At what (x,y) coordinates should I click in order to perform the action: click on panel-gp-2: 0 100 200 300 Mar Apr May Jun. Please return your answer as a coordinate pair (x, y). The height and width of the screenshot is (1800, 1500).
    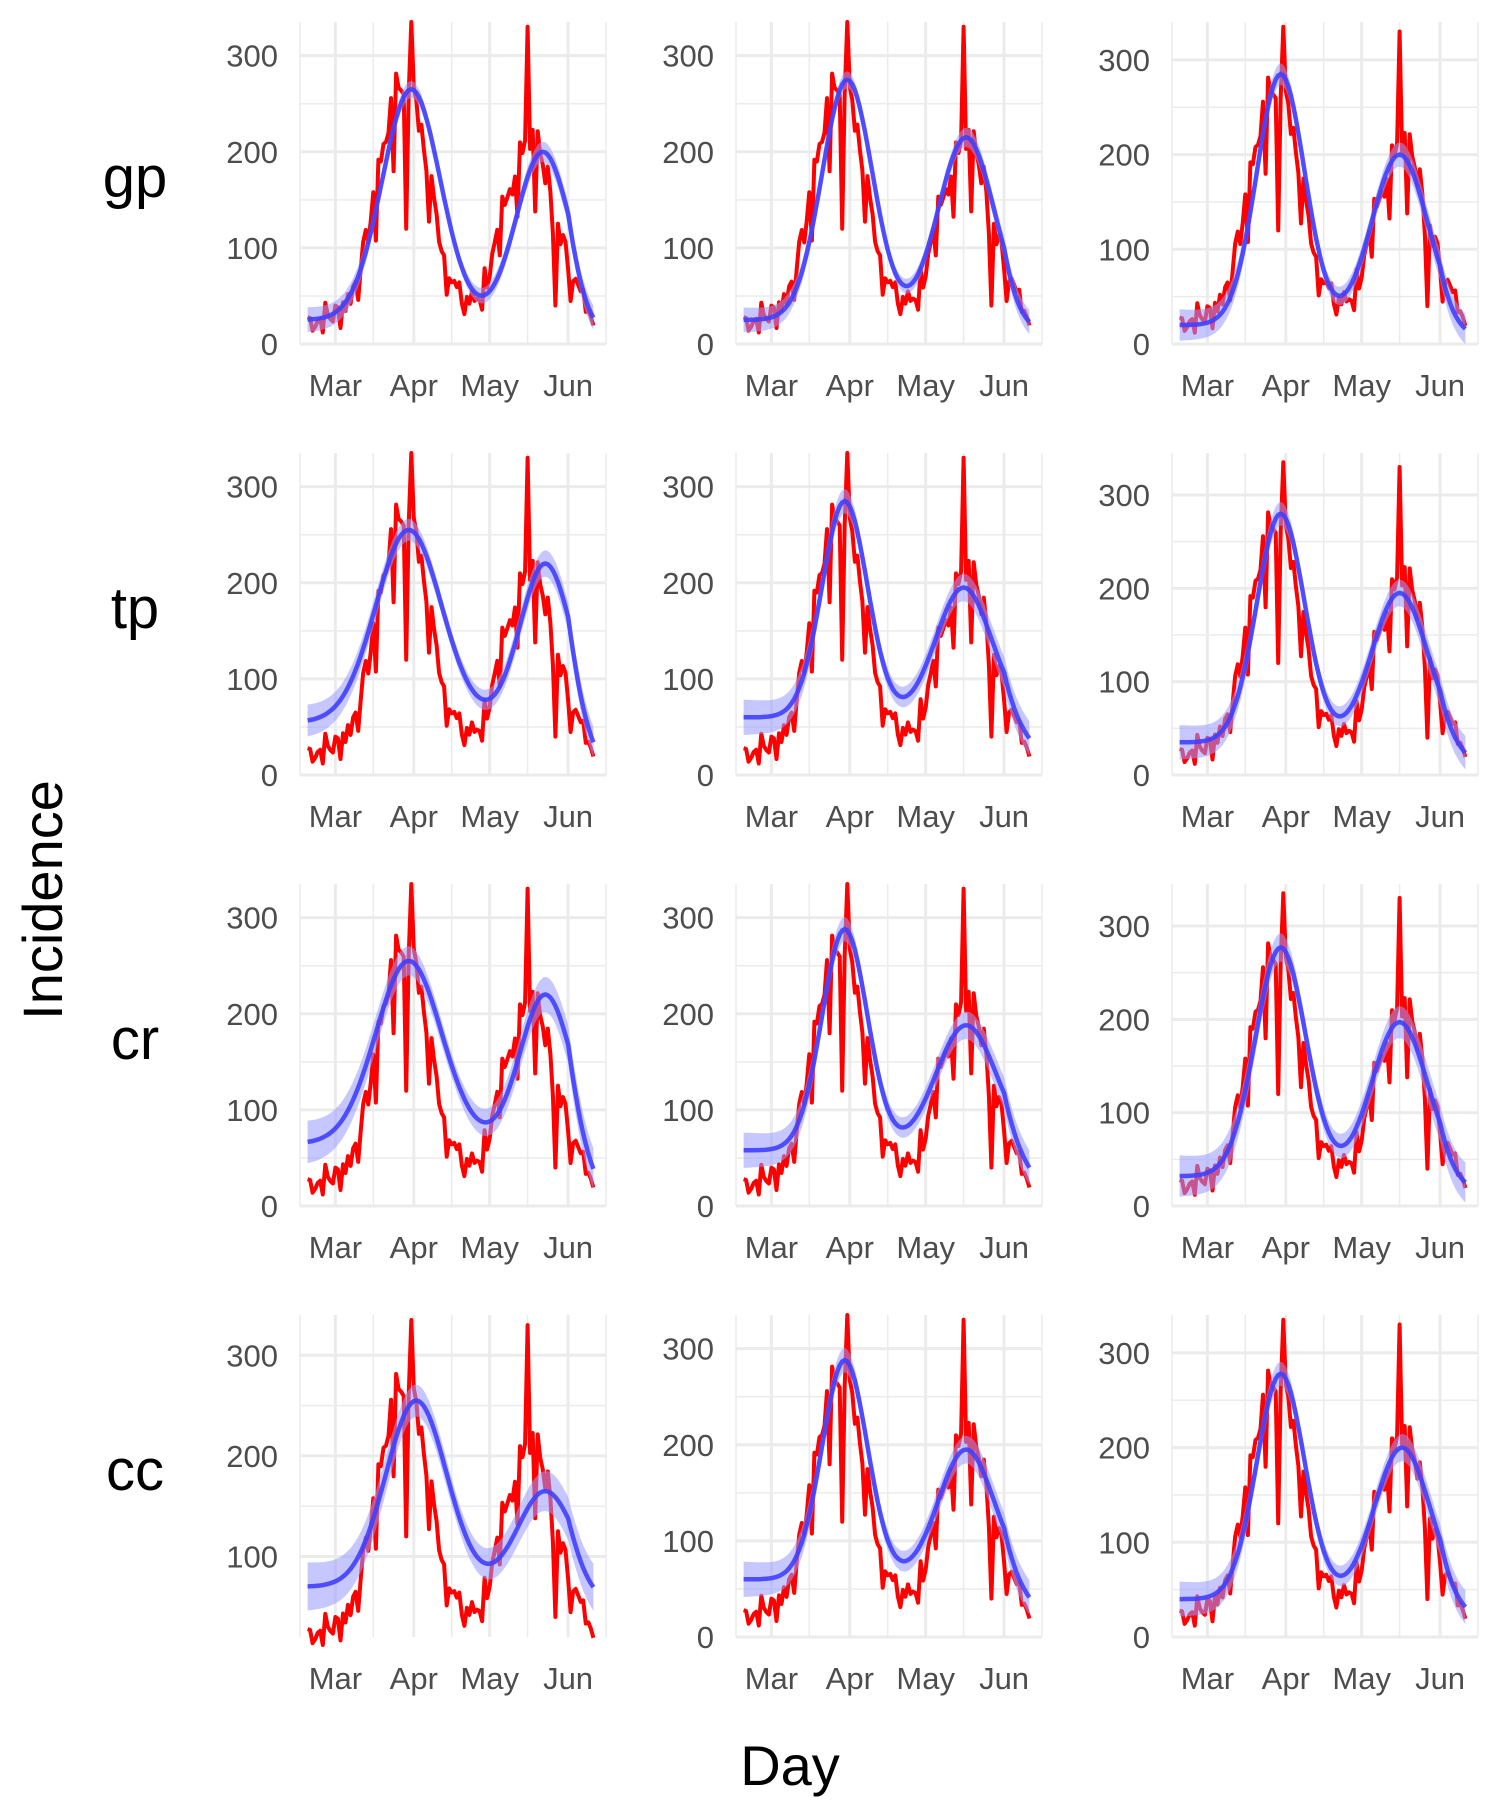
    Looking at the image, I should click on (852, 211).